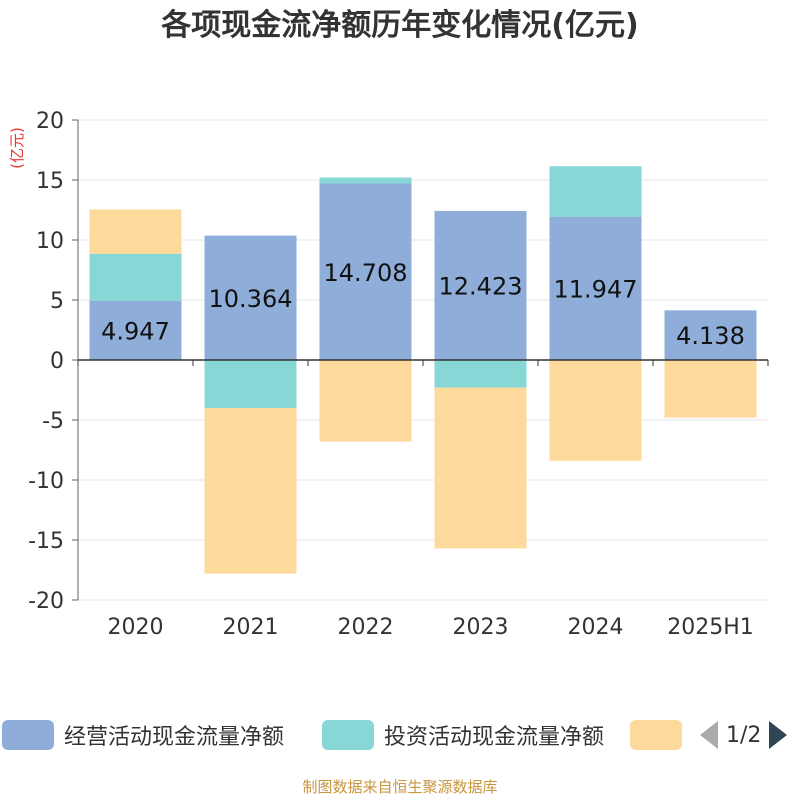 The width and height of the screenshot is (800, 800). Describe the element at coordinates (50, 181) in the screenshot. I see `y-tick-label: 15` at that location.